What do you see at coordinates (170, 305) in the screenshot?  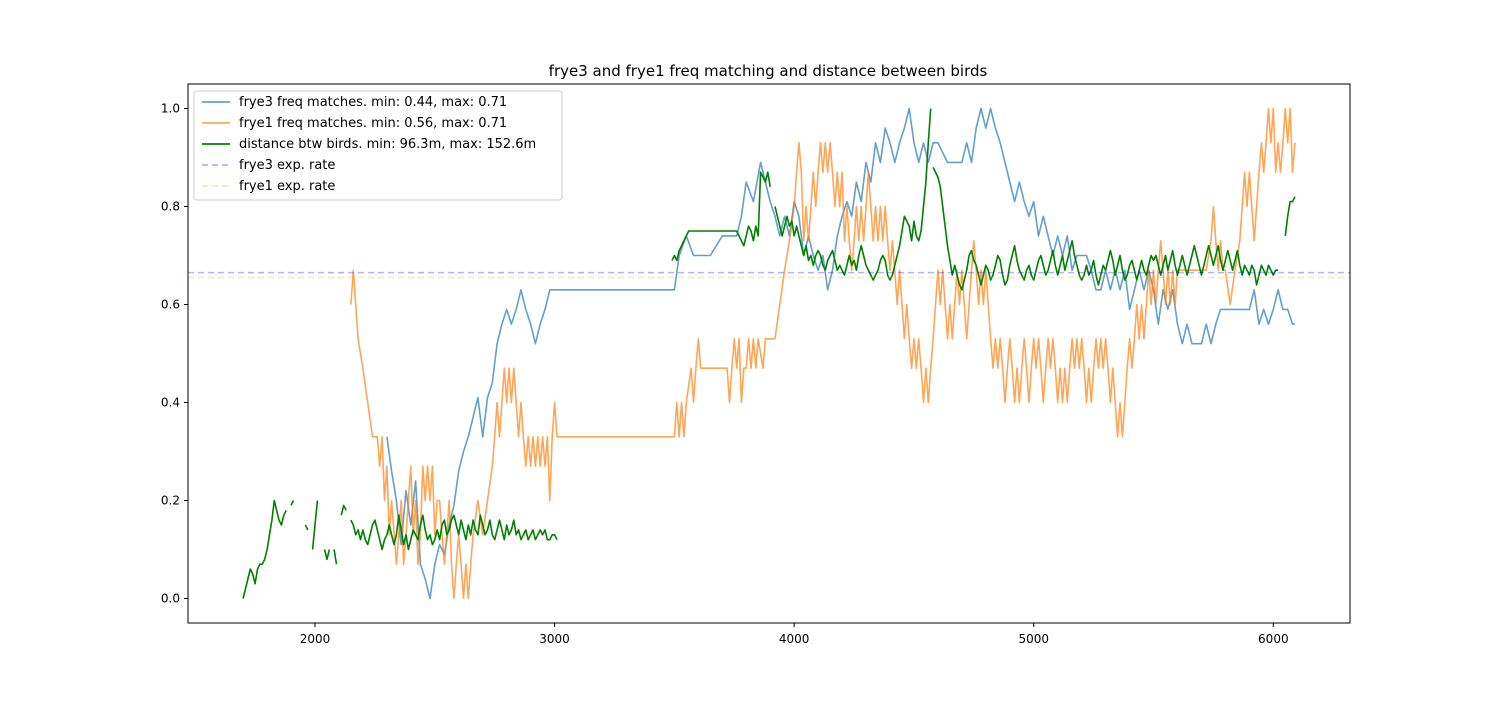 I see `y-tick-label: 0.6` at bounding box center [170, 305].